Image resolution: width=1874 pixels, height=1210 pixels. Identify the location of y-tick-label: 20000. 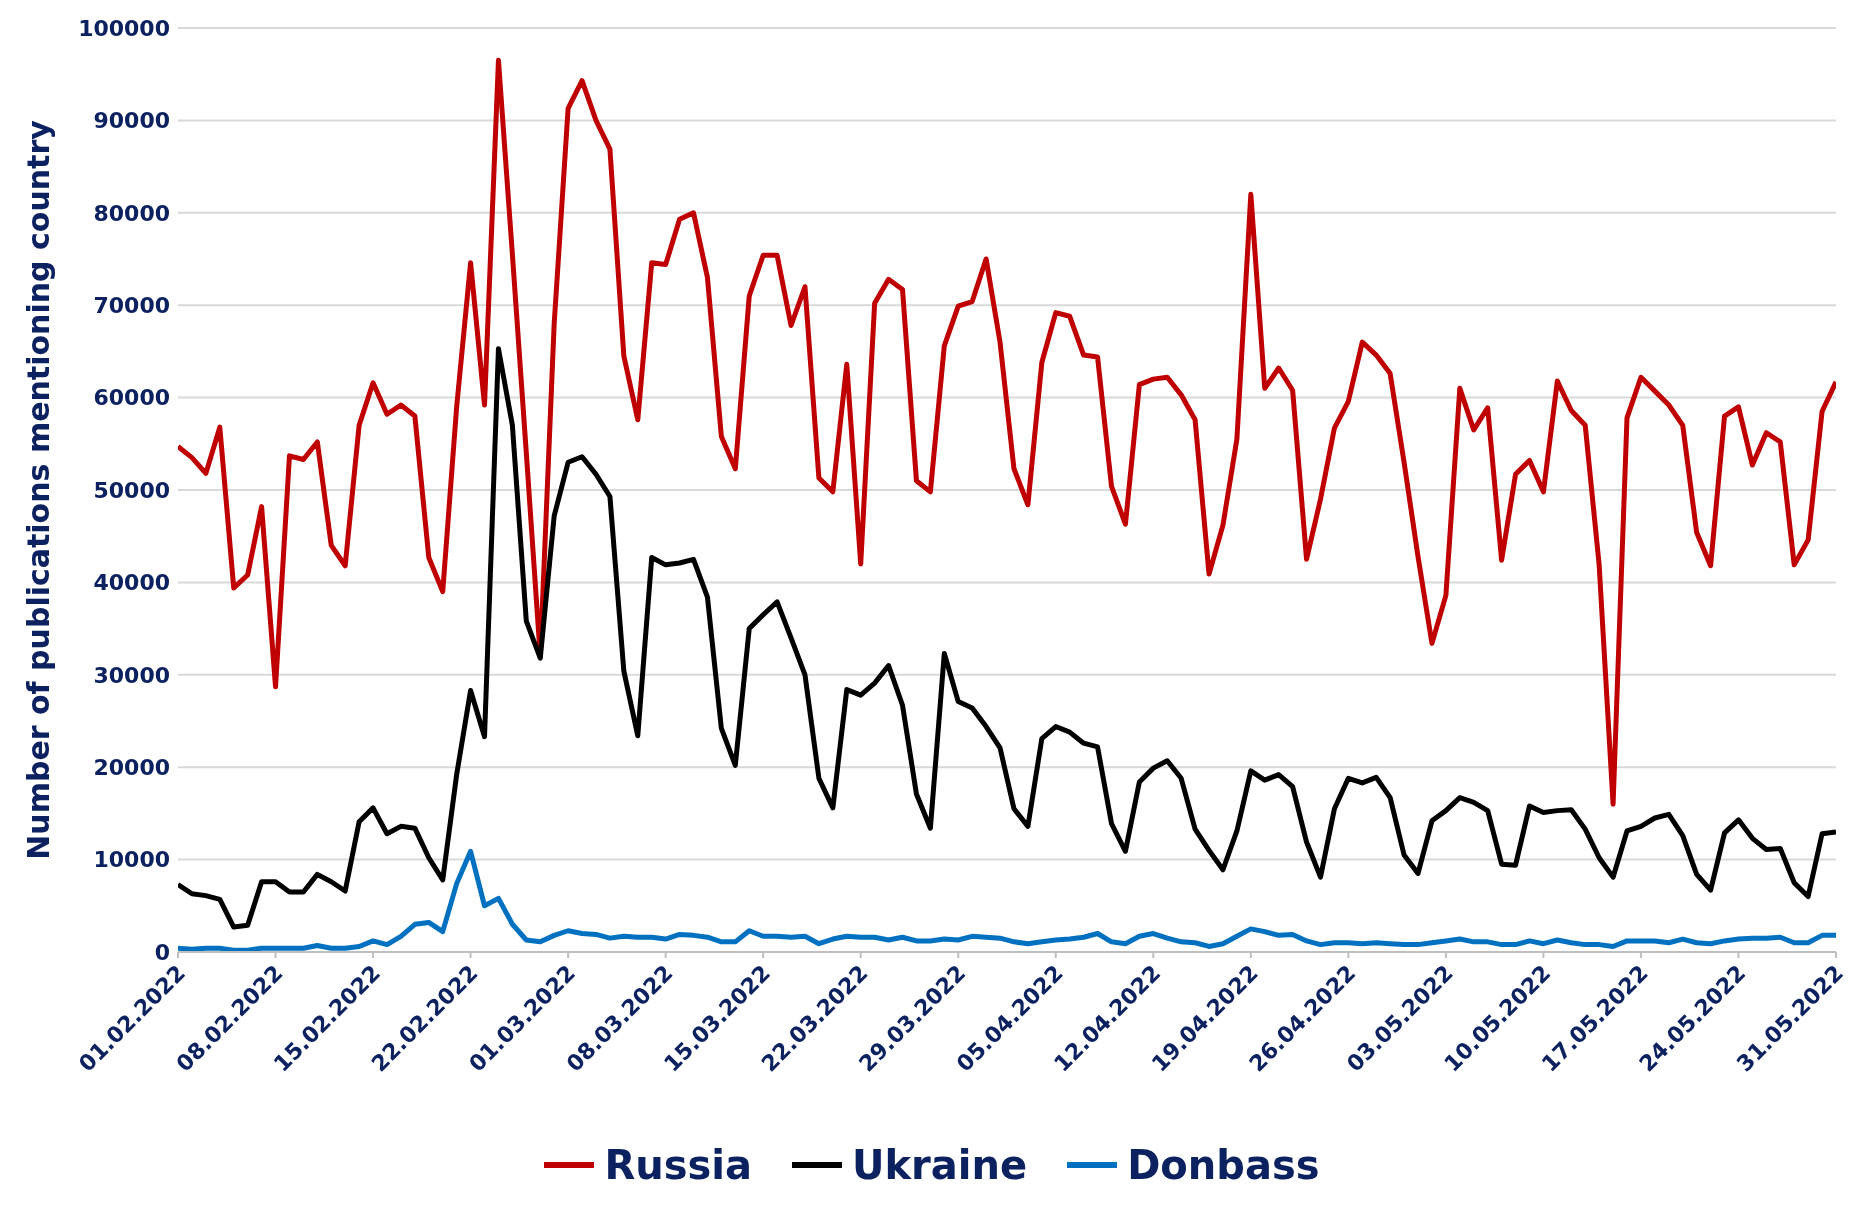
(131, 768).